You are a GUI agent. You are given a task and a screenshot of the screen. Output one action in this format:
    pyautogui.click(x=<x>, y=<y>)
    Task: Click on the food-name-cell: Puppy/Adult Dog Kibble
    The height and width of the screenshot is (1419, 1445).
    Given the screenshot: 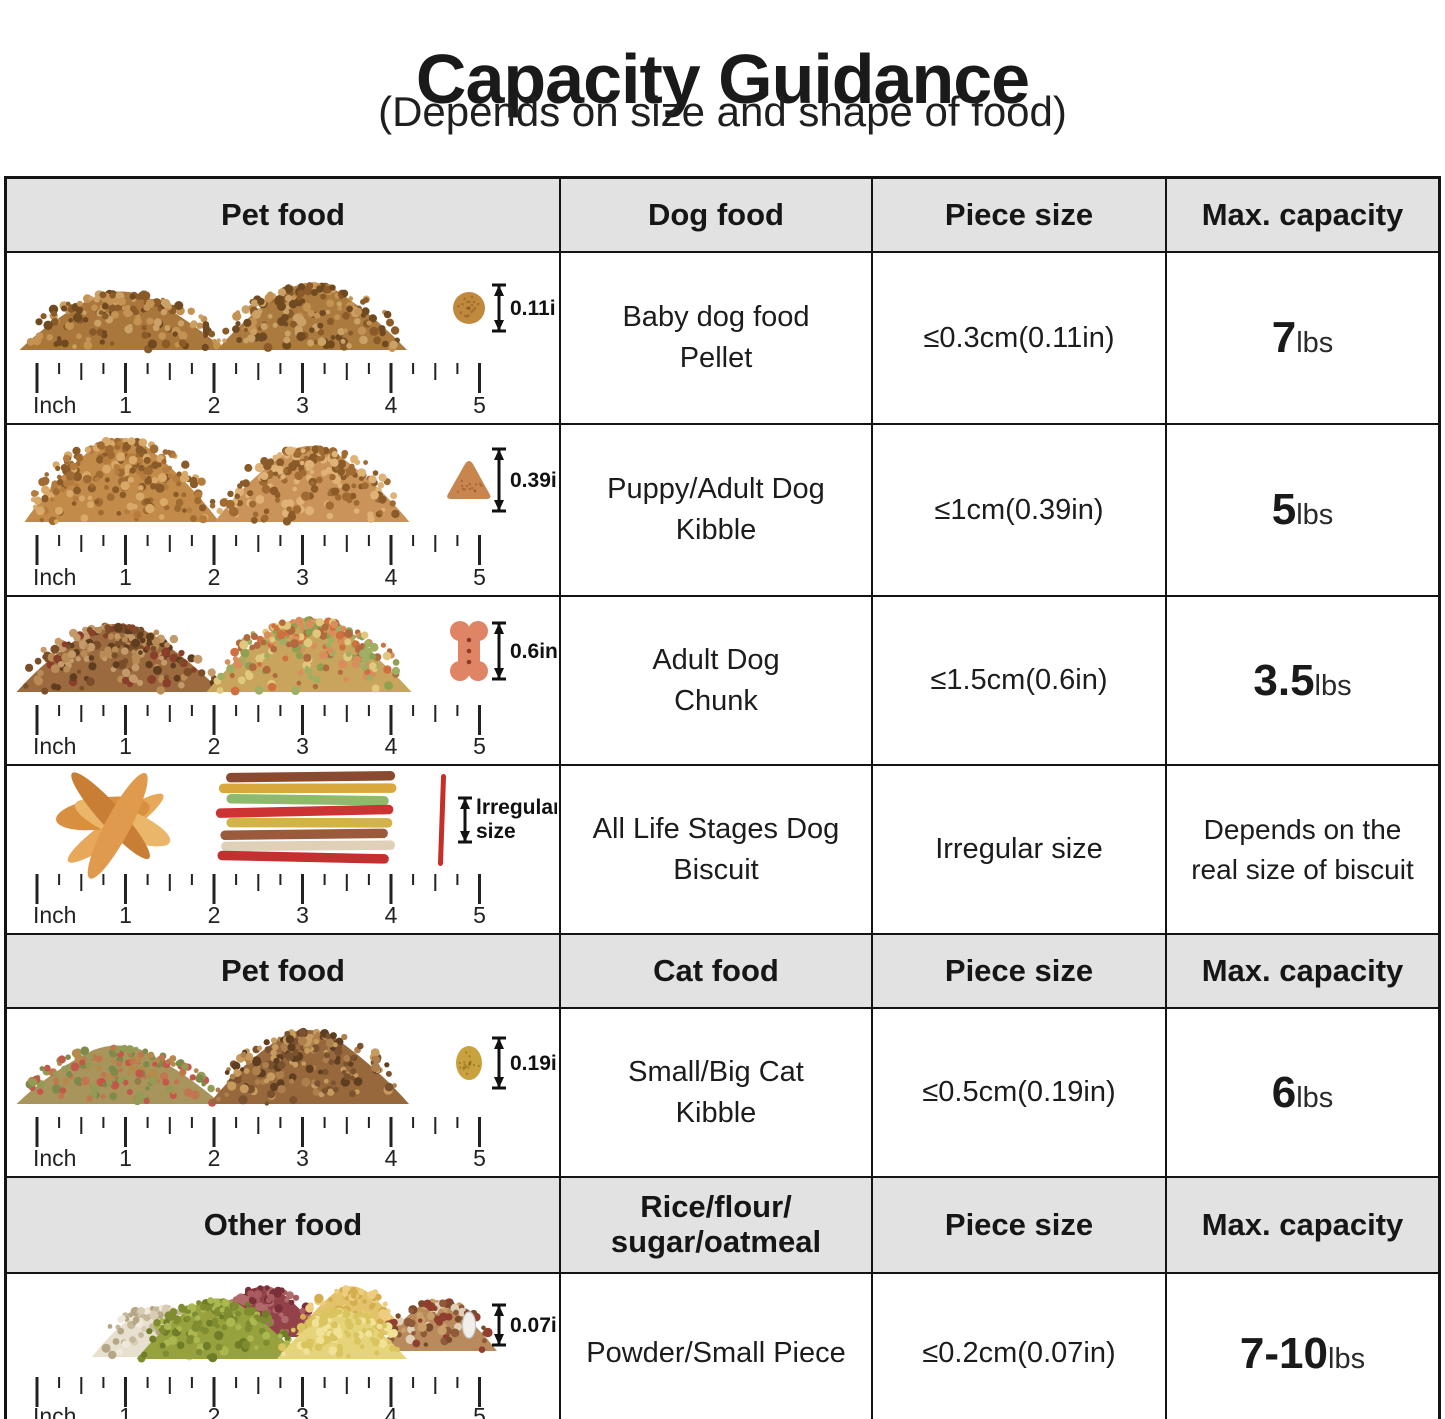 What is the action you would take?
    pyautogui.click(x=717, y=510)
    